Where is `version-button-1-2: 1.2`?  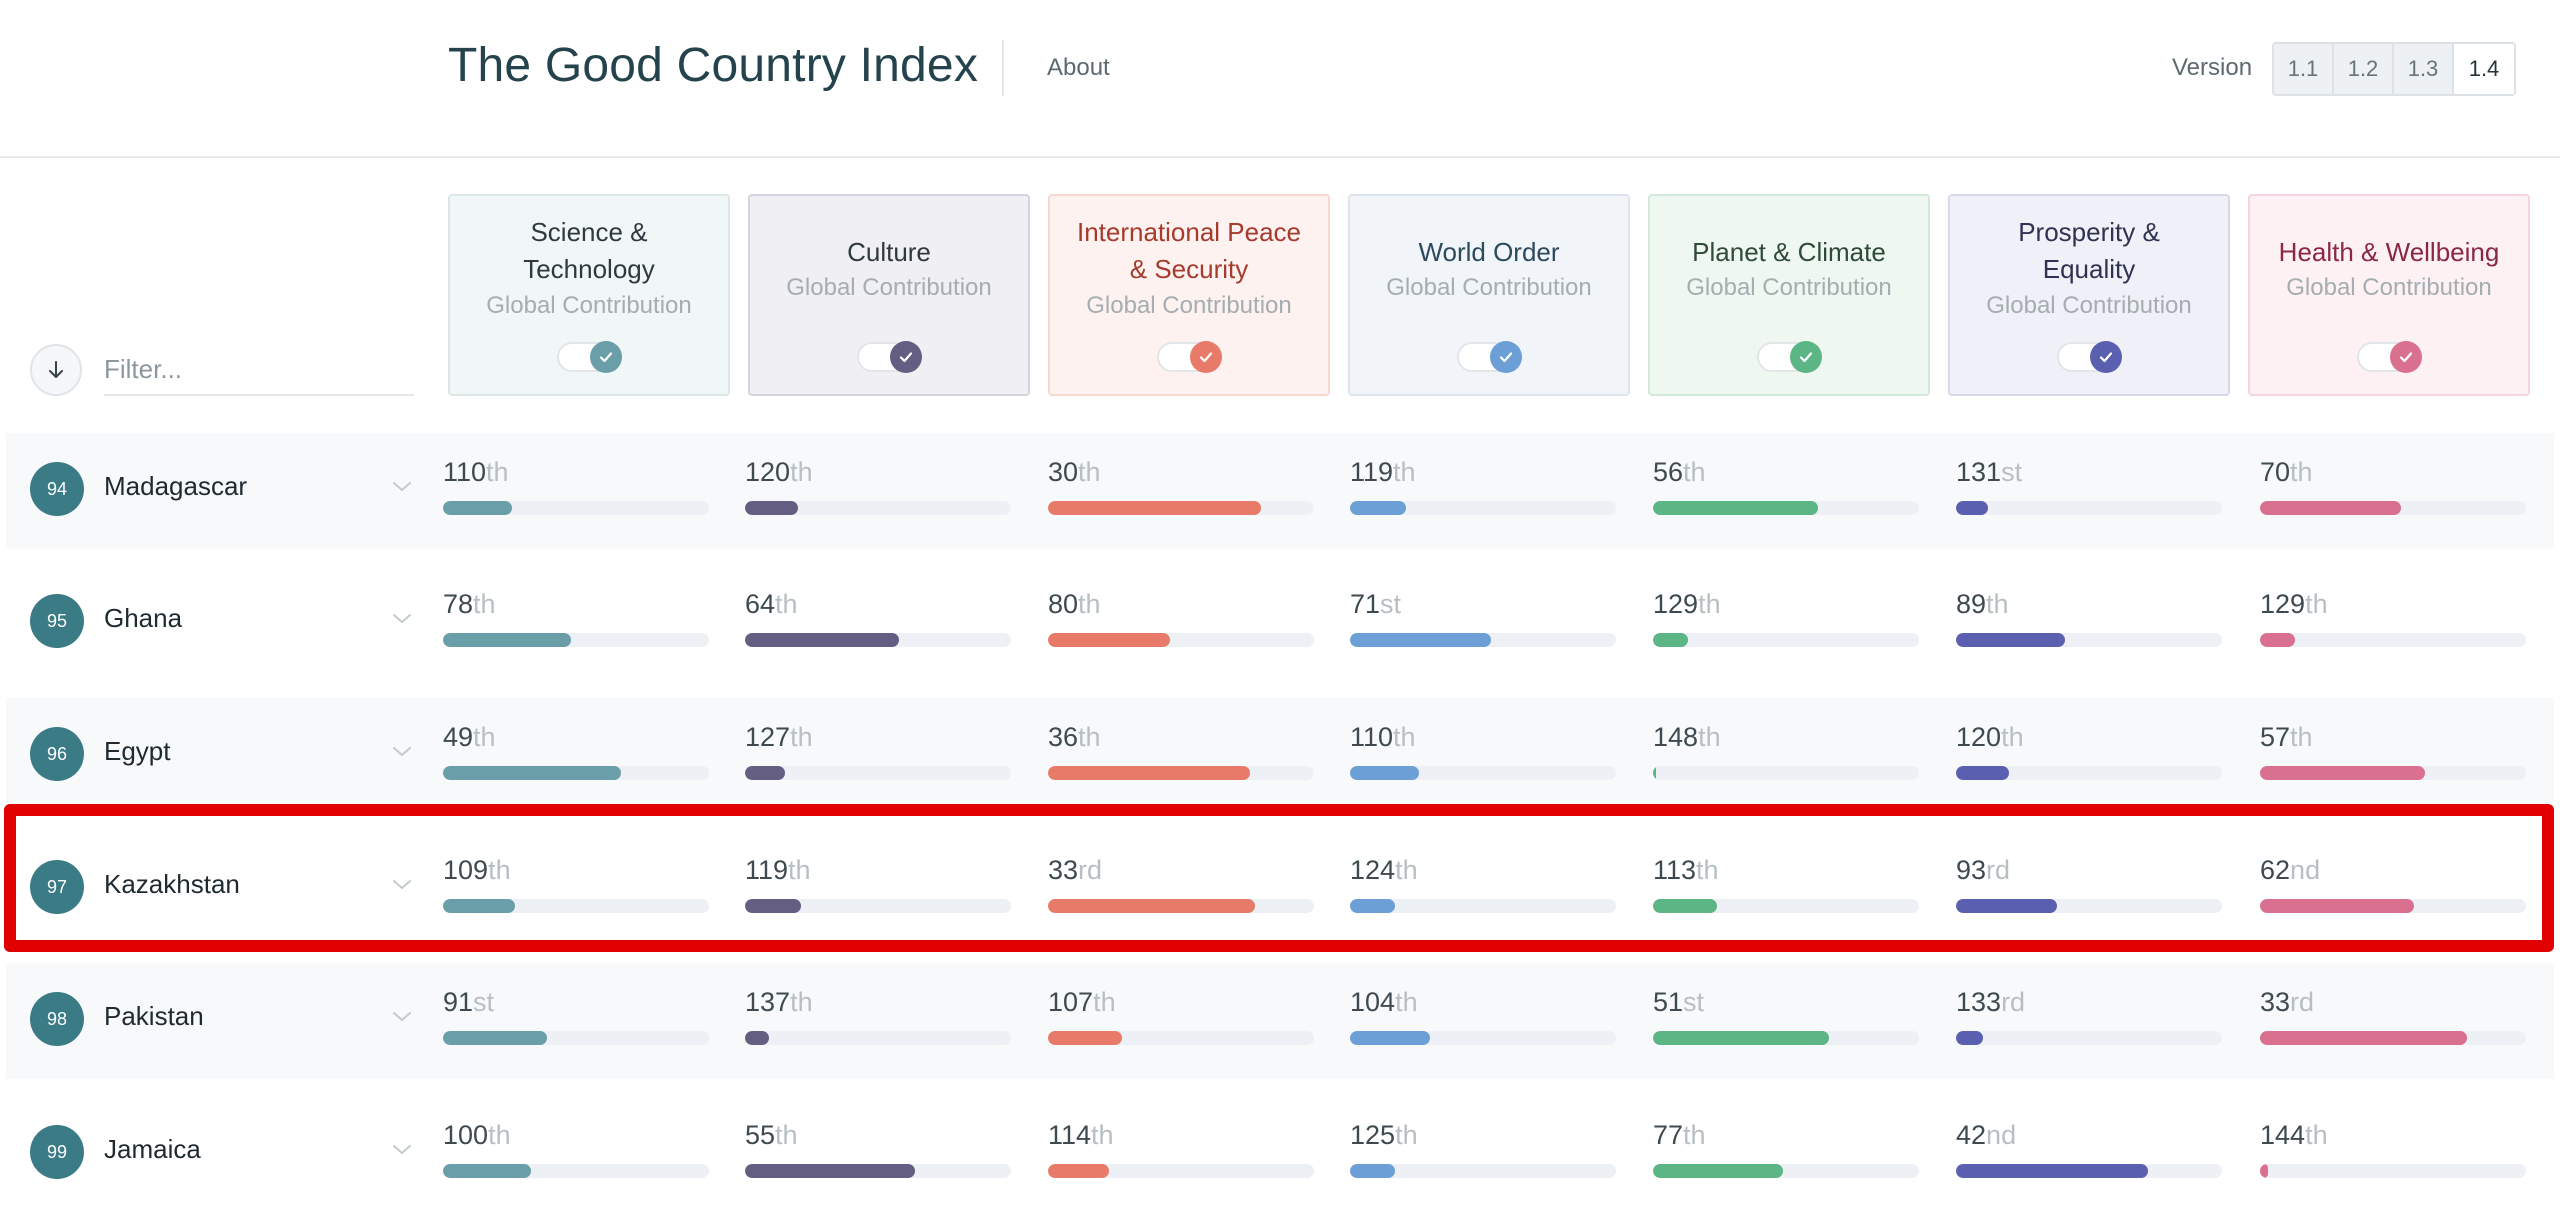
version-button-1-2: 1.2 is located at coordinates (2364, 69).